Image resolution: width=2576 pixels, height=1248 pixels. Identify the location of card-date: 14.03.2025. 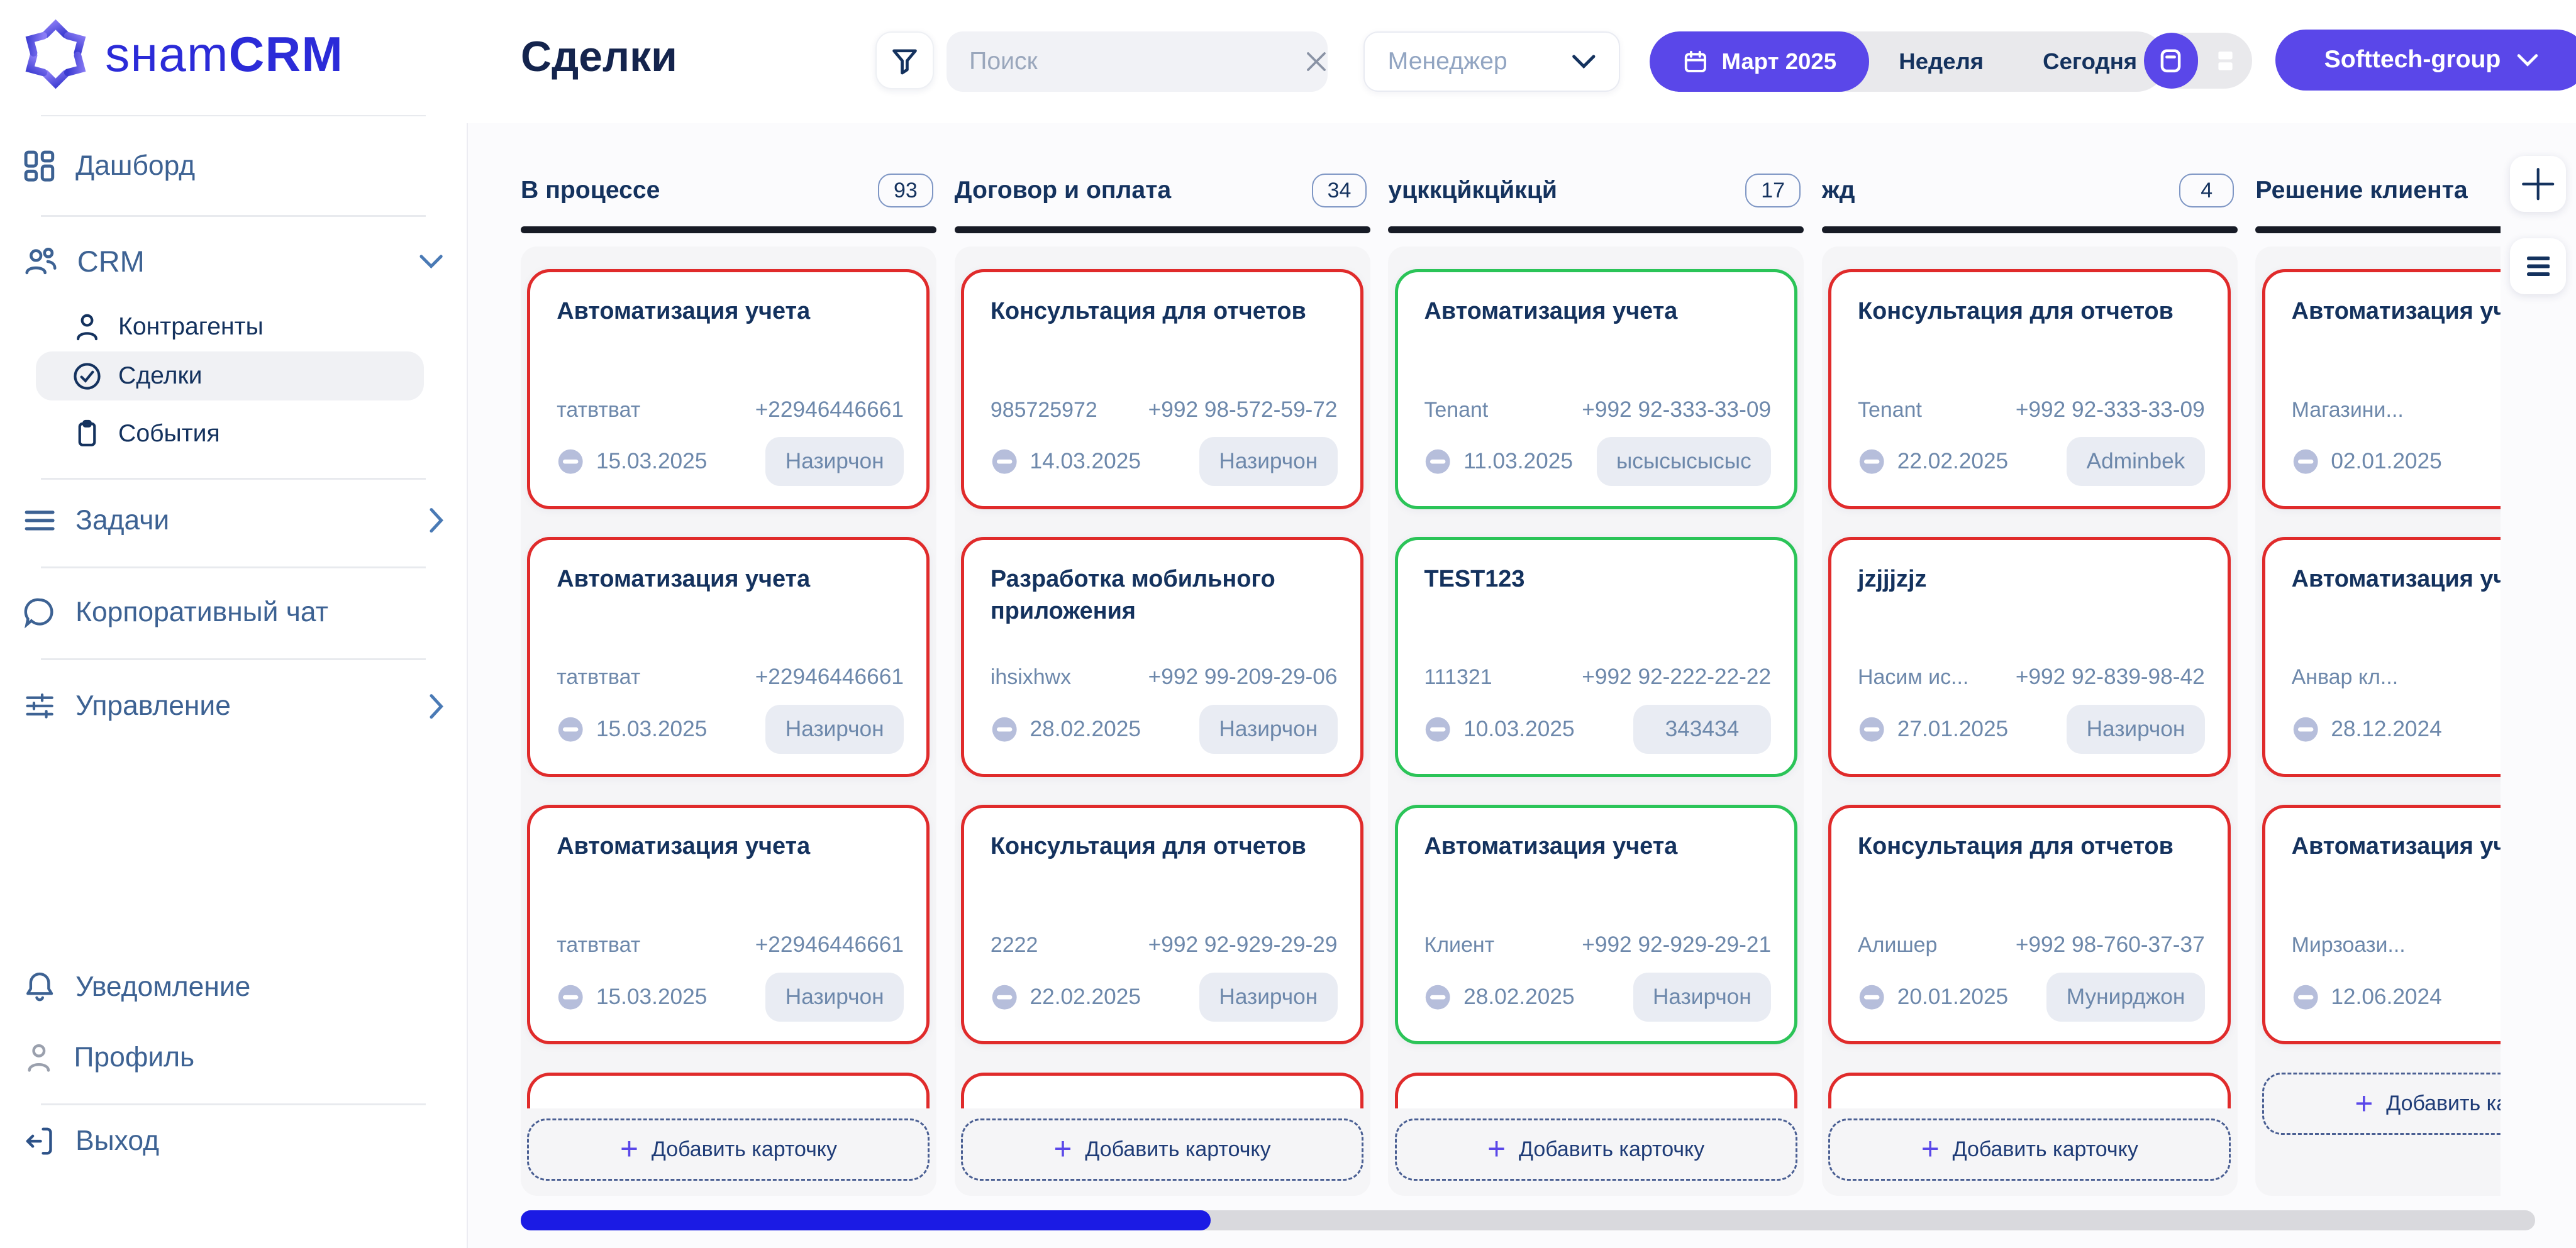
(1085, 462).